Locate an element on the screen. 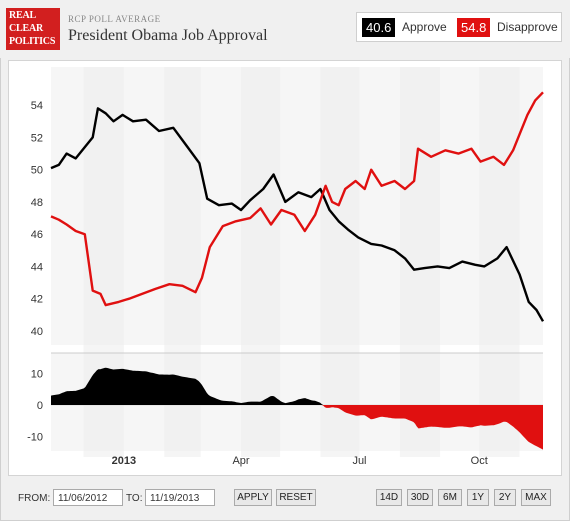 The height and width of the screenshot is (521, 570). x-tick-label: 2013 is located at coordinates (124, 461).